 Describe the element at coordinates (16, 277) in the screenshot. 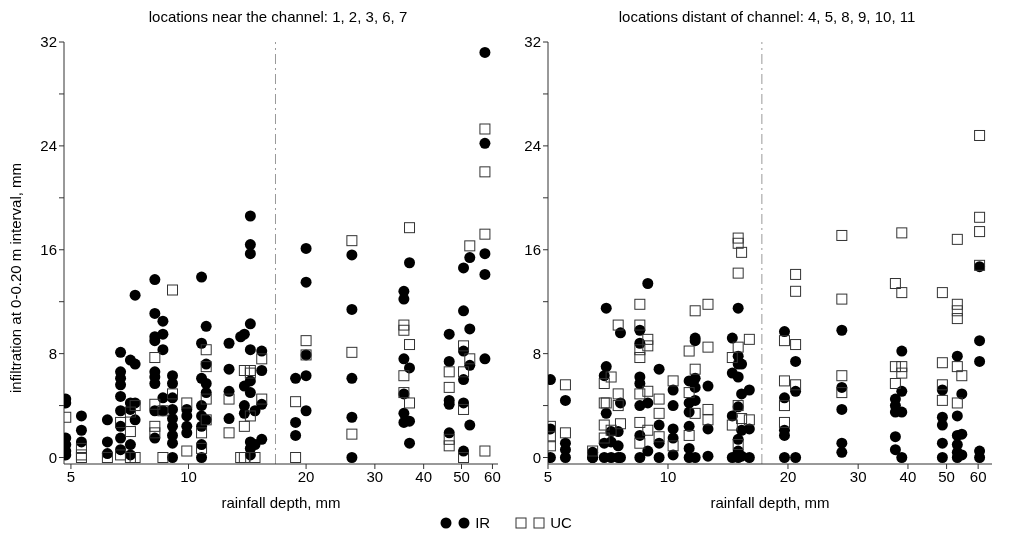

I see `y-axis-title: infiltration at 0-0.20 m interval, mm` at that location.